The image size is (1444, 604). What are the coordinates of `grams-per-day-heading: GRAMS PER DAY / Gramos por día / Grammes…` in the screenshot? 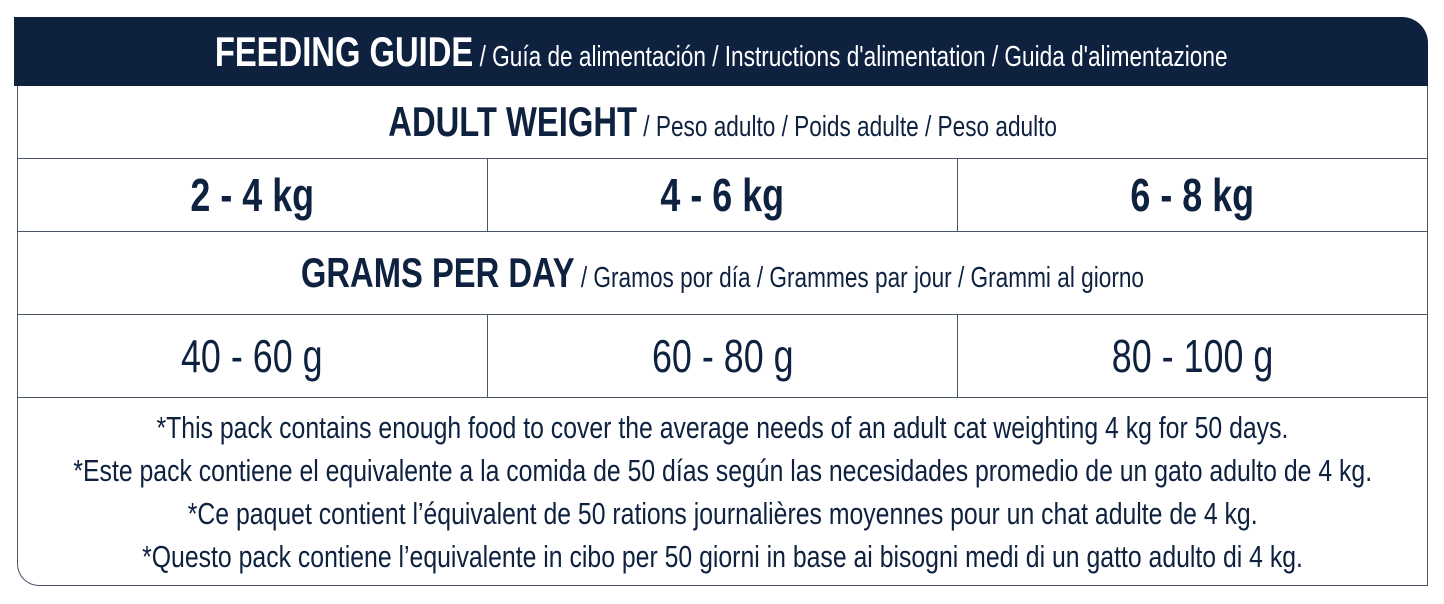 It's located at (722, 273).